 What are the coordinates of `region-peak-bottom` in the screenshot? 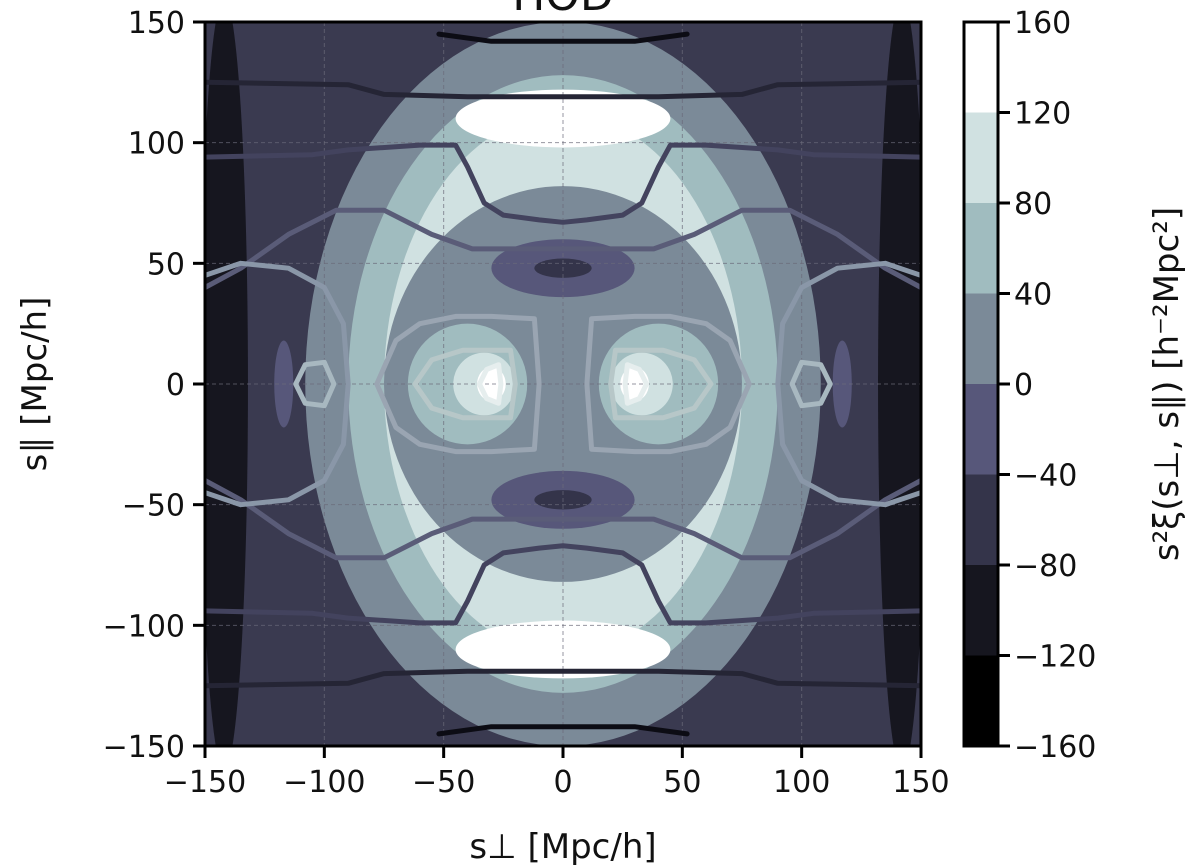 It's located at (563, 649).